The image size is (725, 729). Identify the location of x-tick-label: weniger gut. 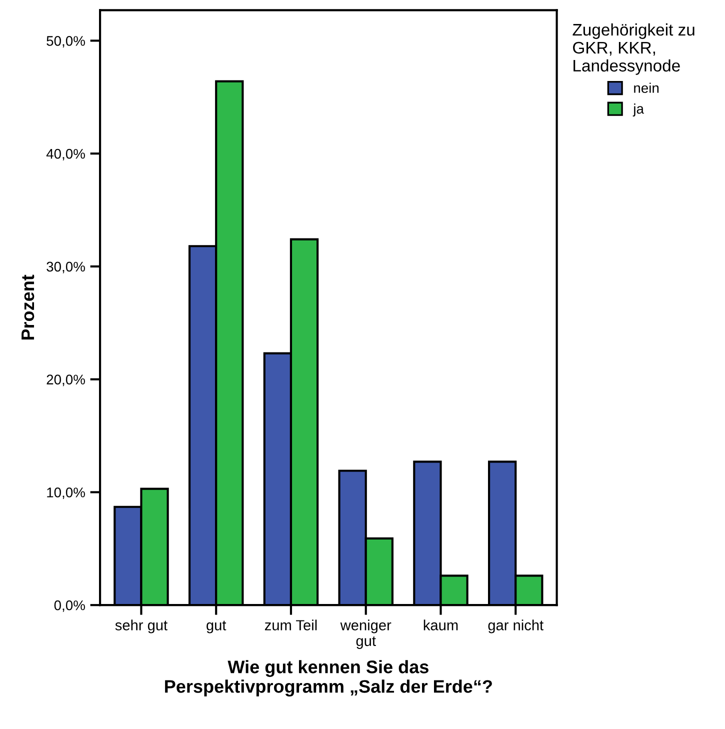
(366, 634).